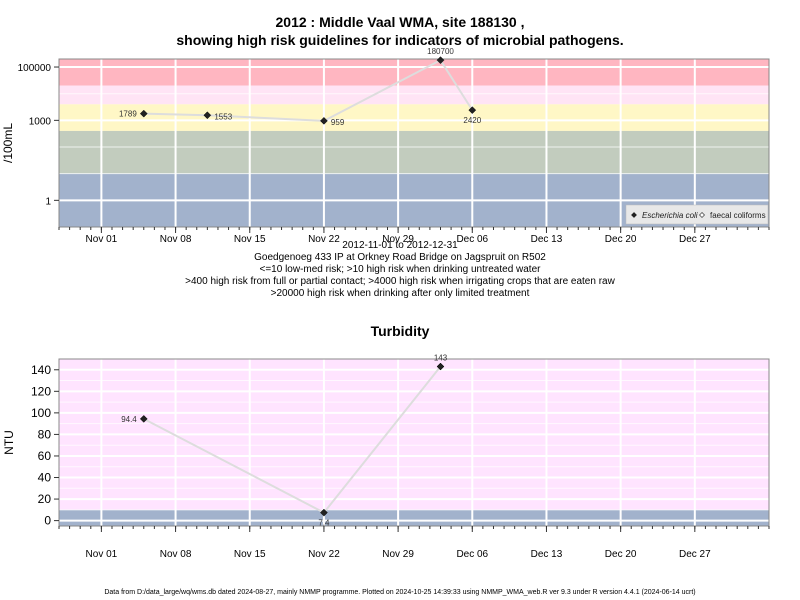 This screenshot has height=600, width=800. I want to click on turbidity-y-tick-label: 120, so click(41, 391).